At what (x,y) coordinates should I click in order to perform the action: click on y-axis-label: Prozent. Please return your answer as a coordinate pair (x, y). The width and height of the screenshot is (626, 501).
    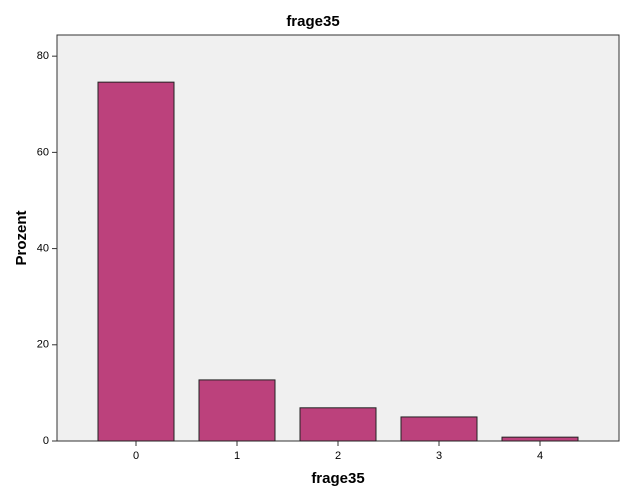
    Looking at the image, I should click on (21, 237).